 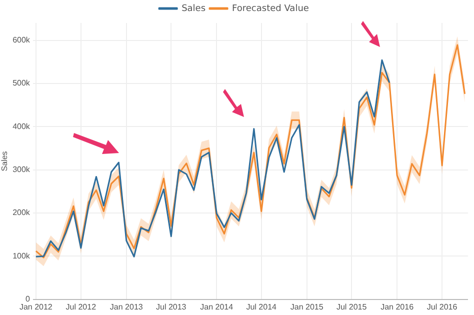 I want to click on legend-label: Forecasted Value, so click(x=271, y=9).